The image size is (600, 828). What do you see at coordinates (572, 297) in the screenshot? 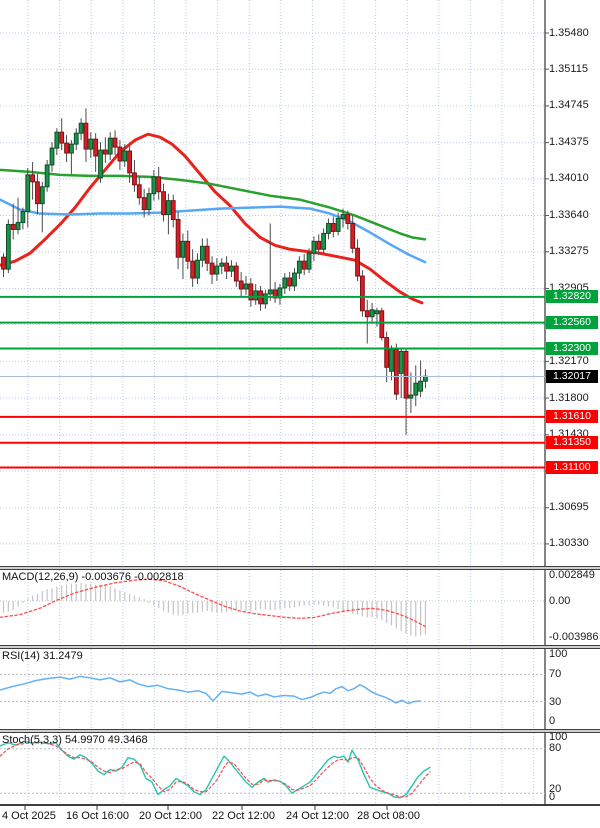
I see `resistance-level-badge: 1.32820` at bounding box center [572, 297].